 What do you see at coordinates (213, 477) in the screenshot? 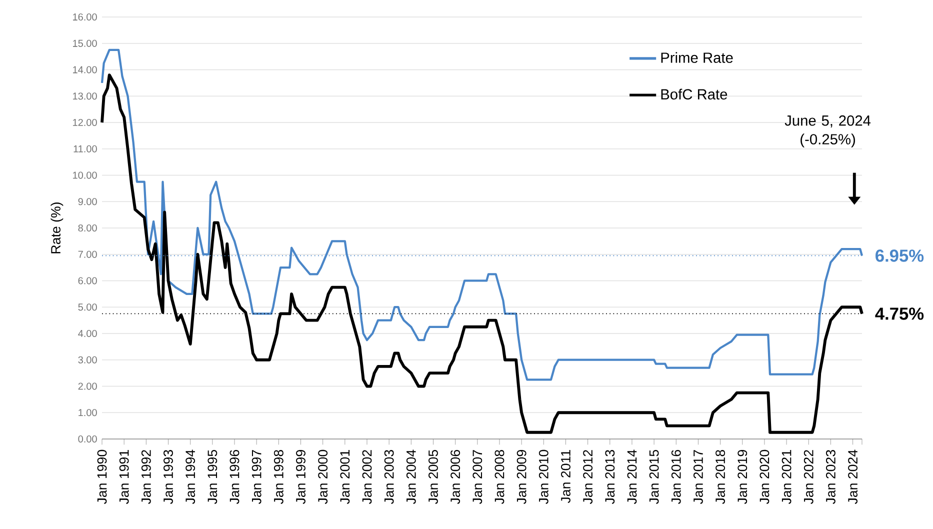
I see `x-tick-label: Jan 1995` at bounding box center [213, 477].